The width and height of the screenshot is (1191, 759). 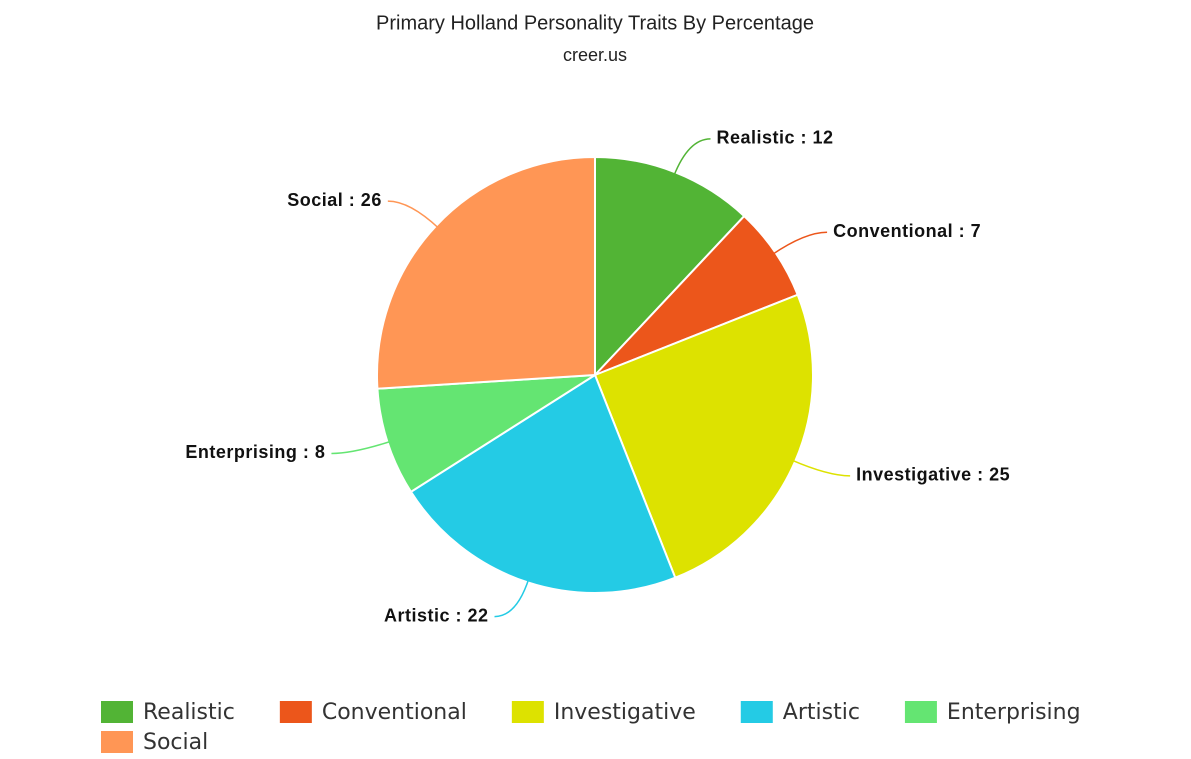 What do you see at coordinates (775, 138) in the screenshot?
I see `data-label: Realistic : 12` at bounding box center [775, 138].